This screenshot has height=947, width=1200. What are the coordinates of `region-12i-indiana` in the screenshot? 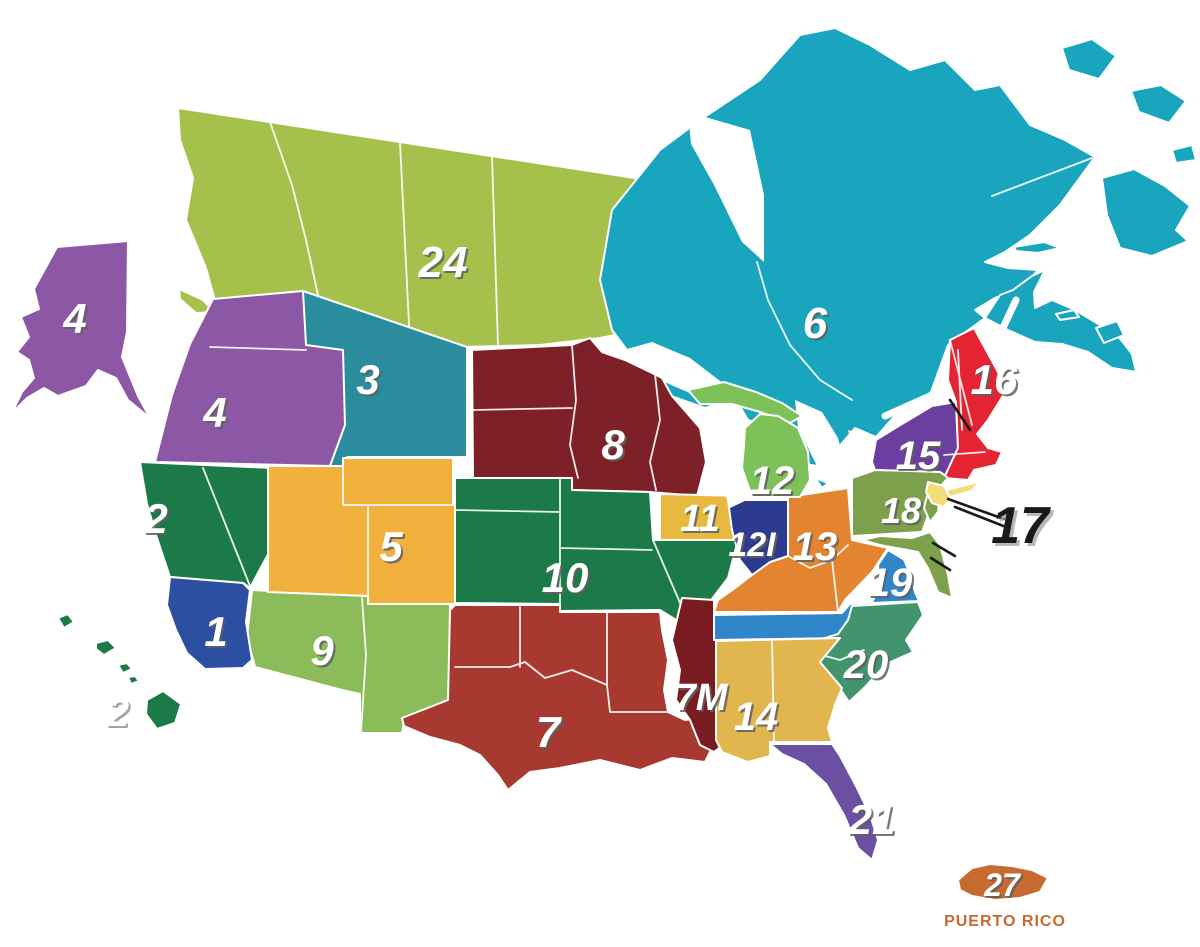 It's located at (758, 537).